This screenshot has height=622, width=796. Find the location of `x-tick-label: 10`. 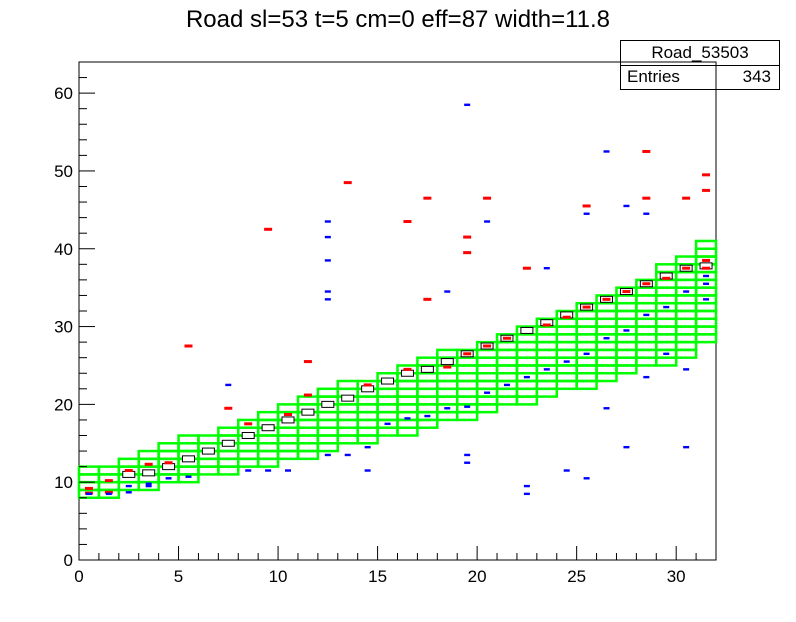

x-tick-label: 10 is located at coordinates (278, 576).